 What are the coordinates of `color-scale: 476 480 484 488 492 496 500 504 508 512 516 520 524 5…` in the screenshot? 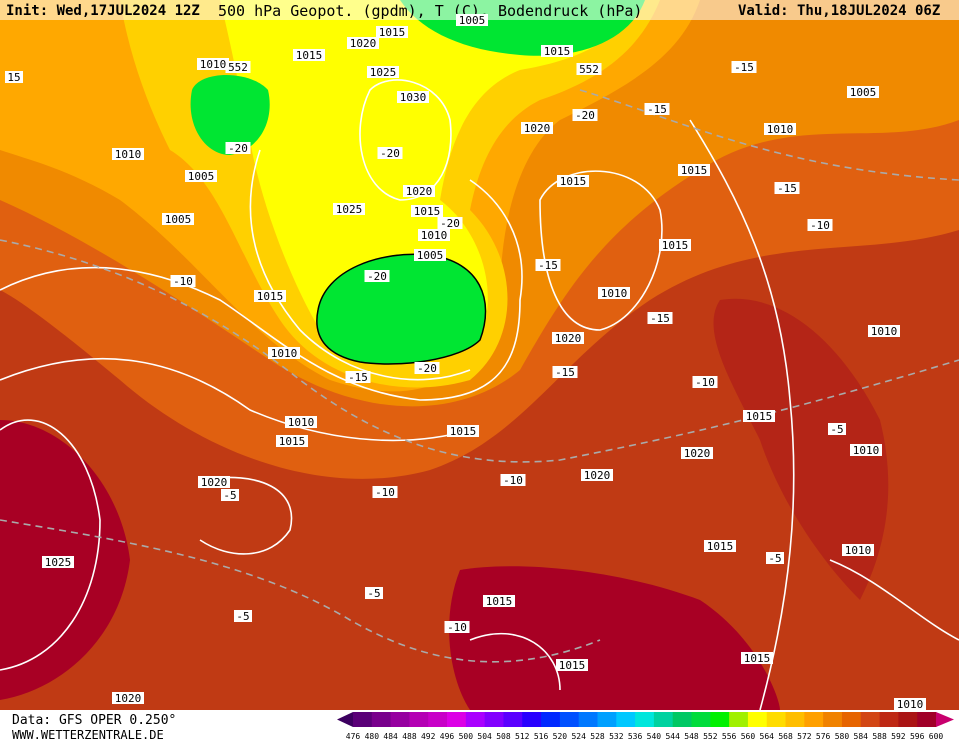 It's located at (645, 726).